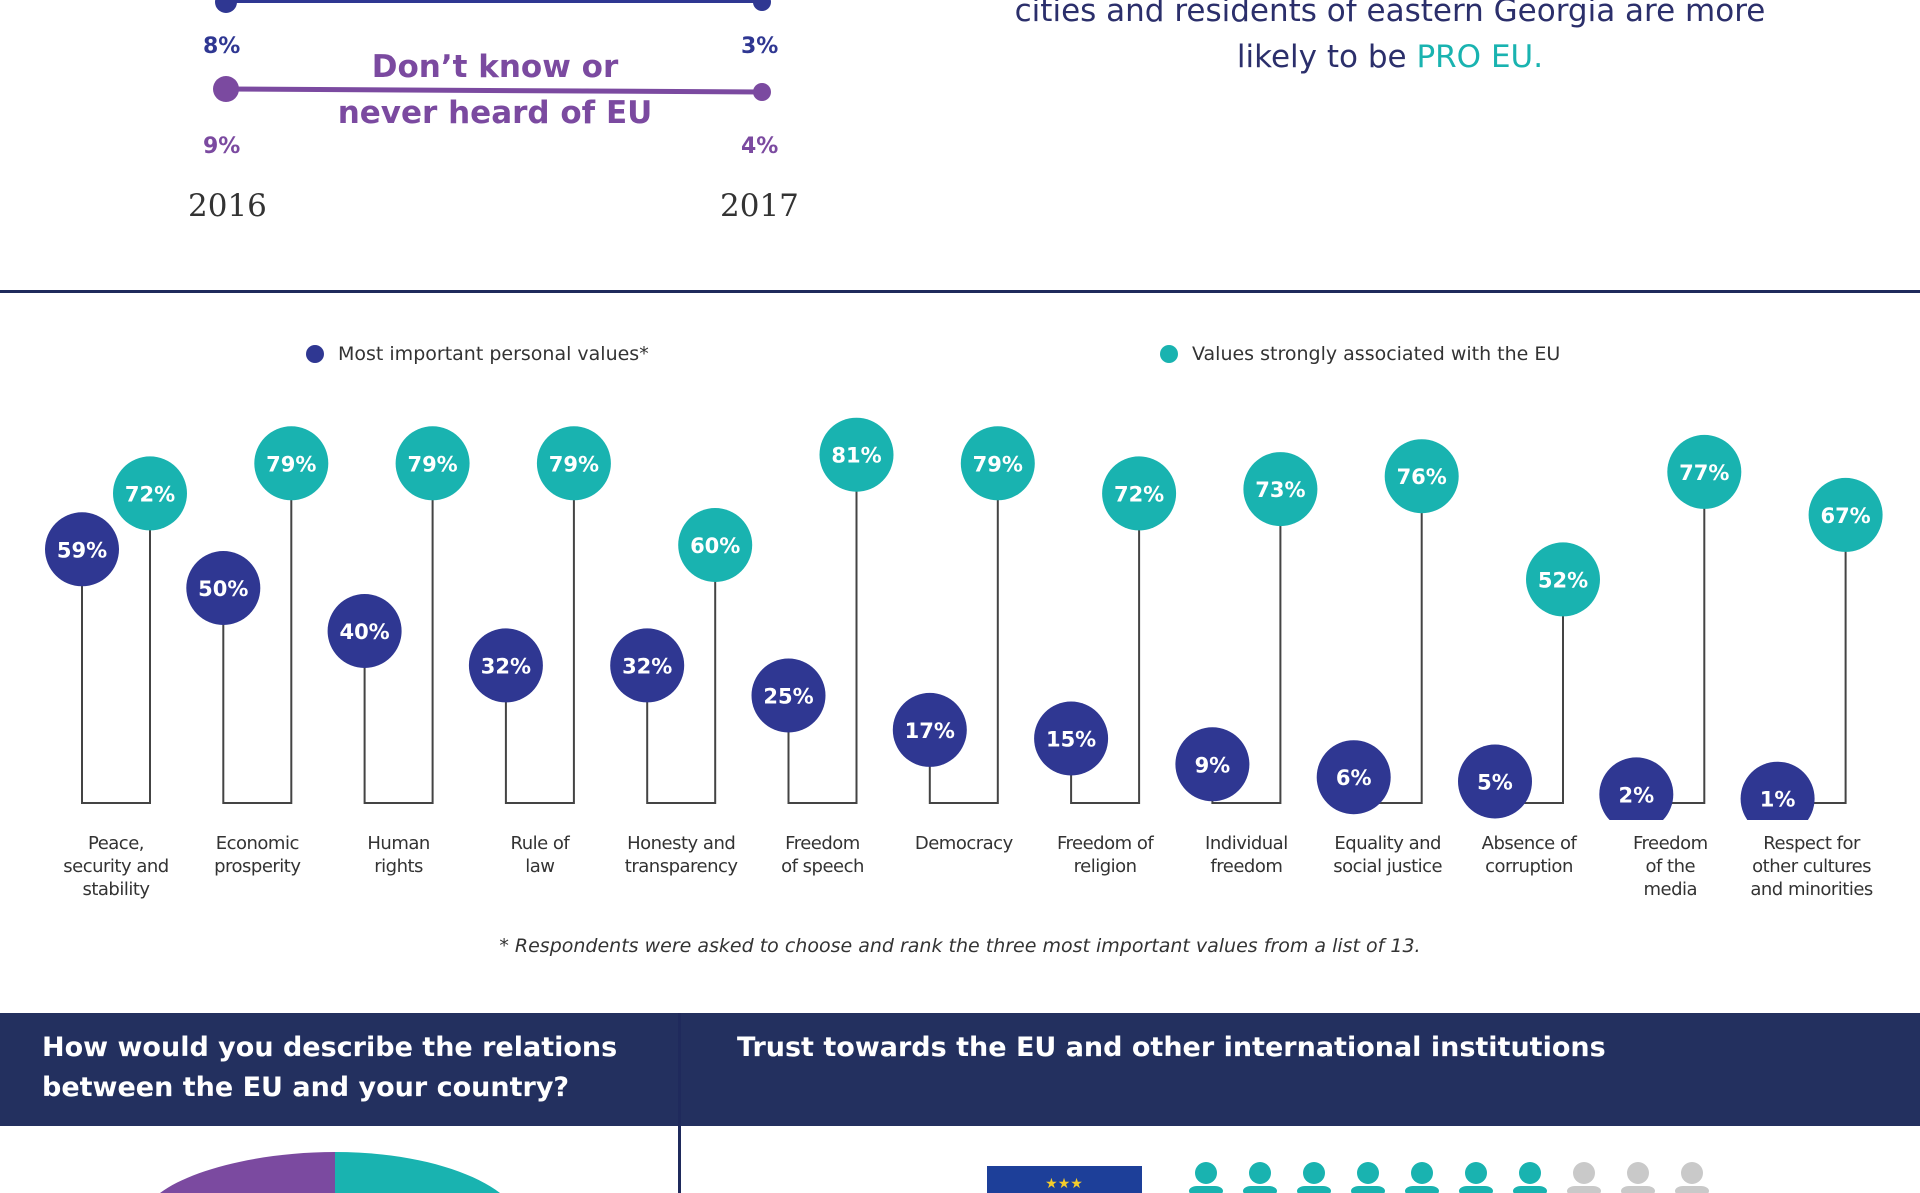  What do you see at coordinates (1811, 889) in the screenshot?
I see `category-label-line: and minorities` at bounding box center [1811, 889].